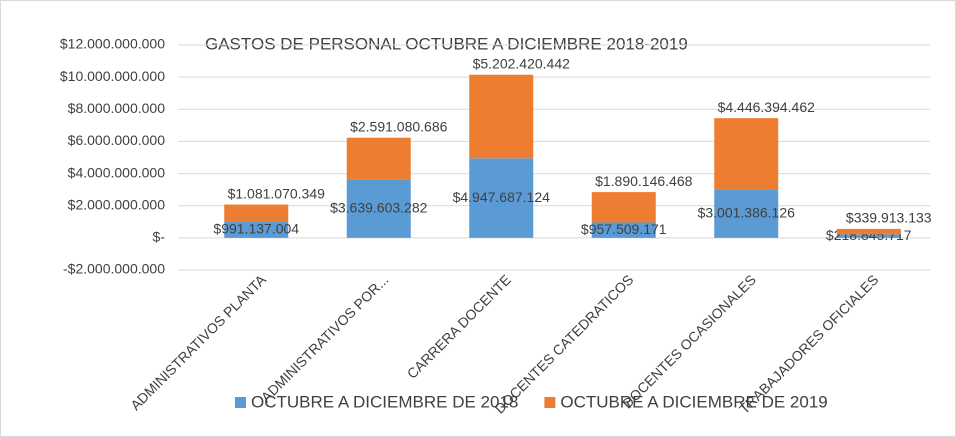 The image size is (956, 437). Describe the element at coordinates (114, 269) in the screenshot. I see `y-tick-label: -$2.000.000.000` at that location.